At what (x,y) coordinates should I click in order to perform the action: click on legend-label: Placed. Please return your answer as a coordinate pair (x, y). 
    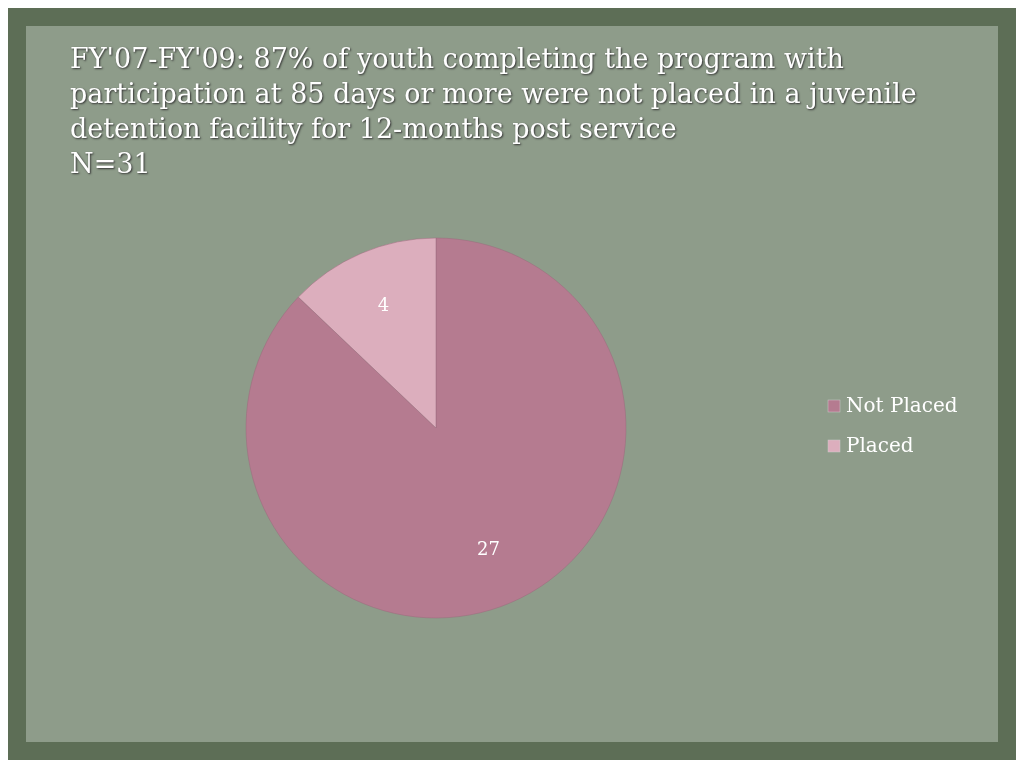
    Looking at the image, I should click on (880, 444).